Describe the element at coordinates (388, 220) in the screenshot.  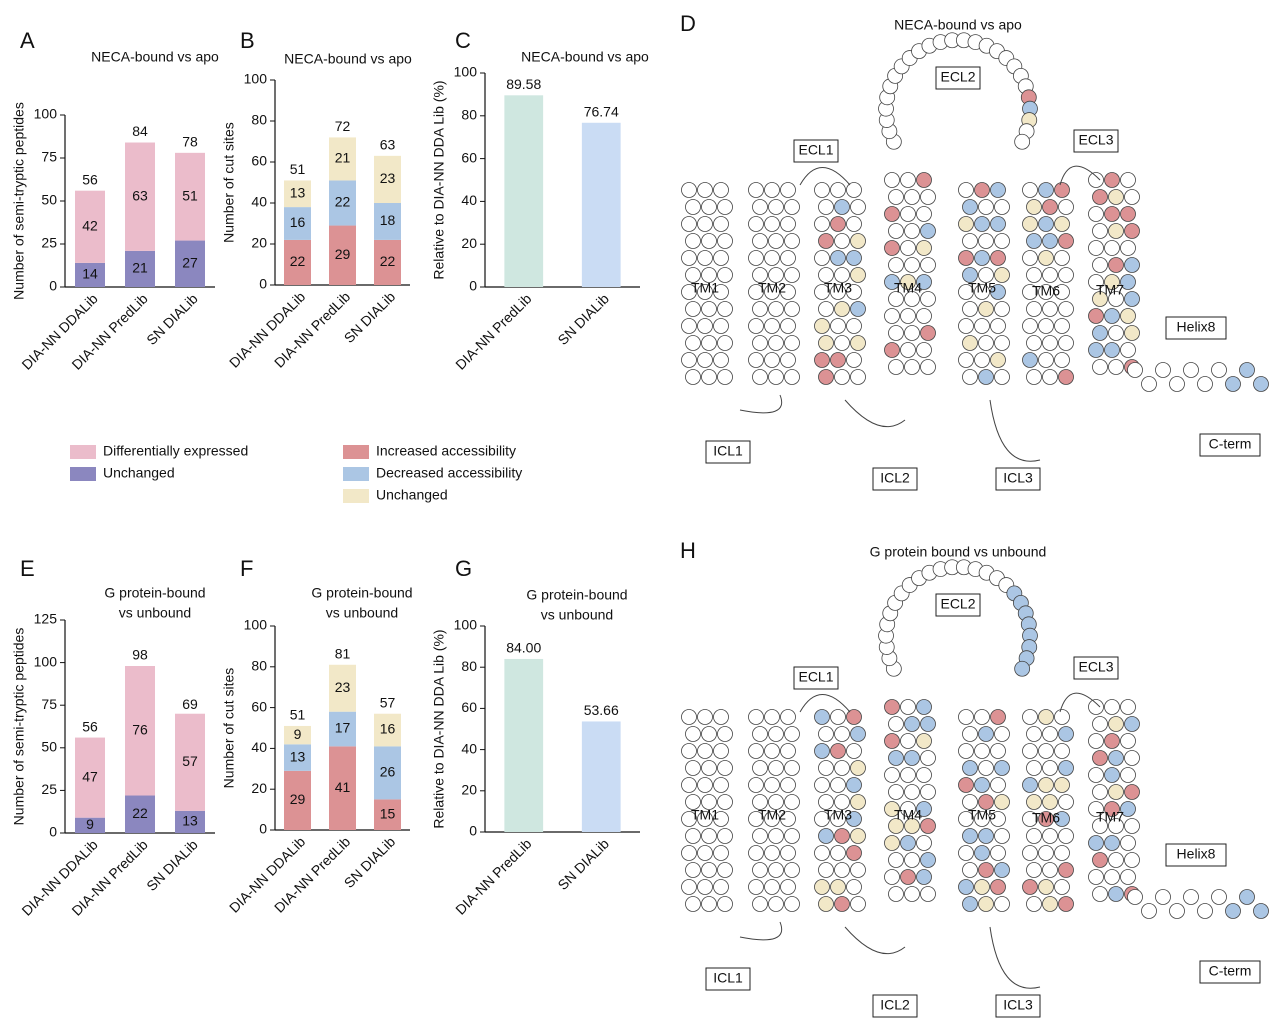
I see `segment-label: 18` at that location.